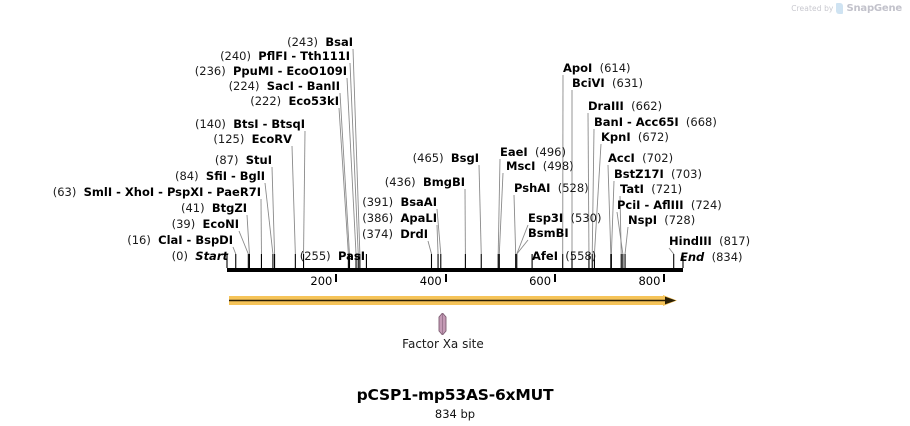  I want to click on enzyme-label: (84) SfiI - BglI, so click(220, 176).